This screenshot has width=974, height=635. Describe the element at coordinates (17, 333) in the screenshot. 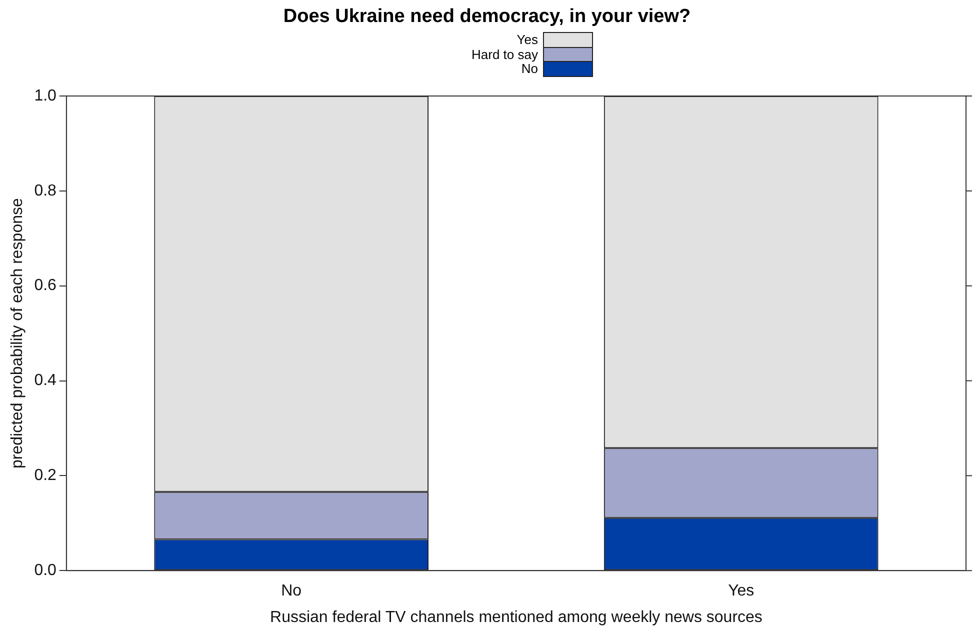

I see `y-axis-title: predicted probability of each response` at that location.